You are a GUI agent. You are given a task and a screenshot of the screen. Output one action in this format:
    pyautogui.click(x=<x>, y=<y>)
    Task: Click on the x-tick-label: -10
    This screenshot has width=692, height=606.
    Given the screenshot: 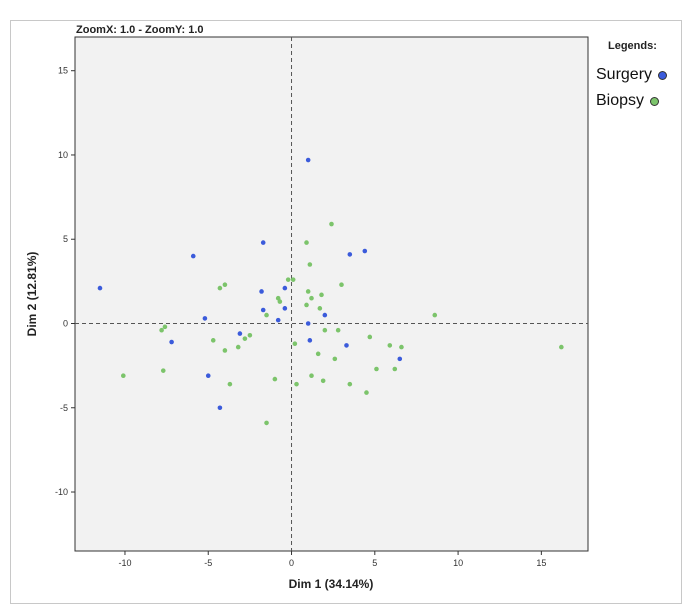 What is the action you would take?
    pyautogui.click(x=124, y=563)
    